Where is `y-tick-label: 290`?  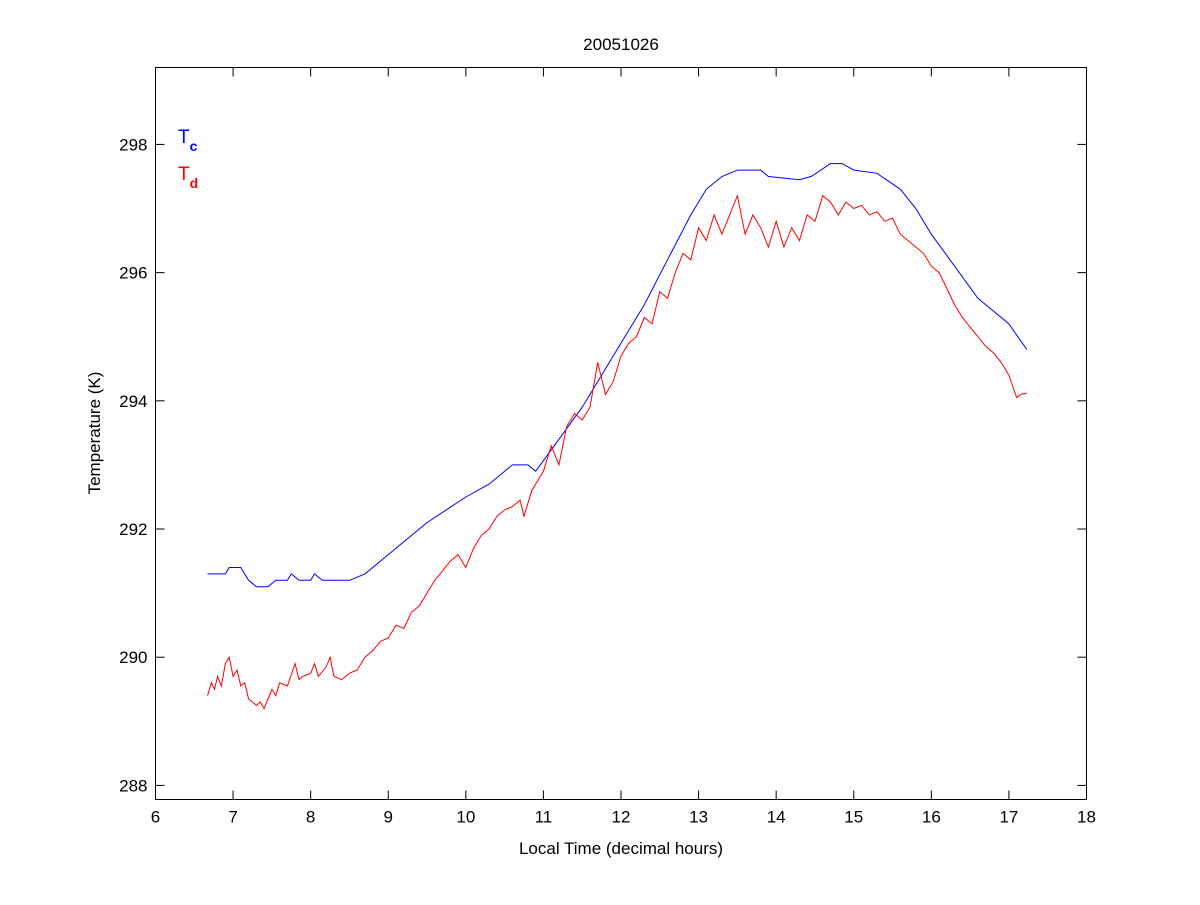
y-tick-label: 290 is located at coordinates (133, 657).